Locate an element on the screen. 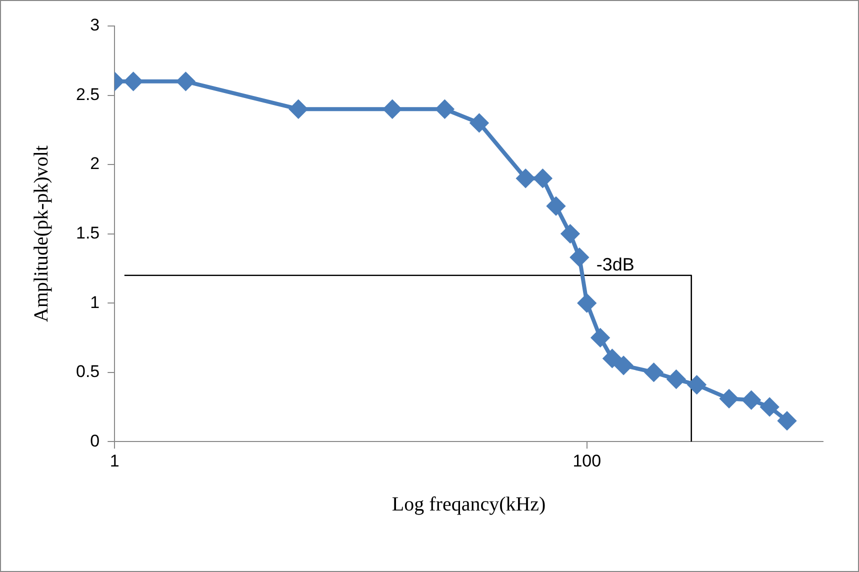 This screenshot has width=859, height=572. y-tick-label: 1 is located at coordinates (95, 302).